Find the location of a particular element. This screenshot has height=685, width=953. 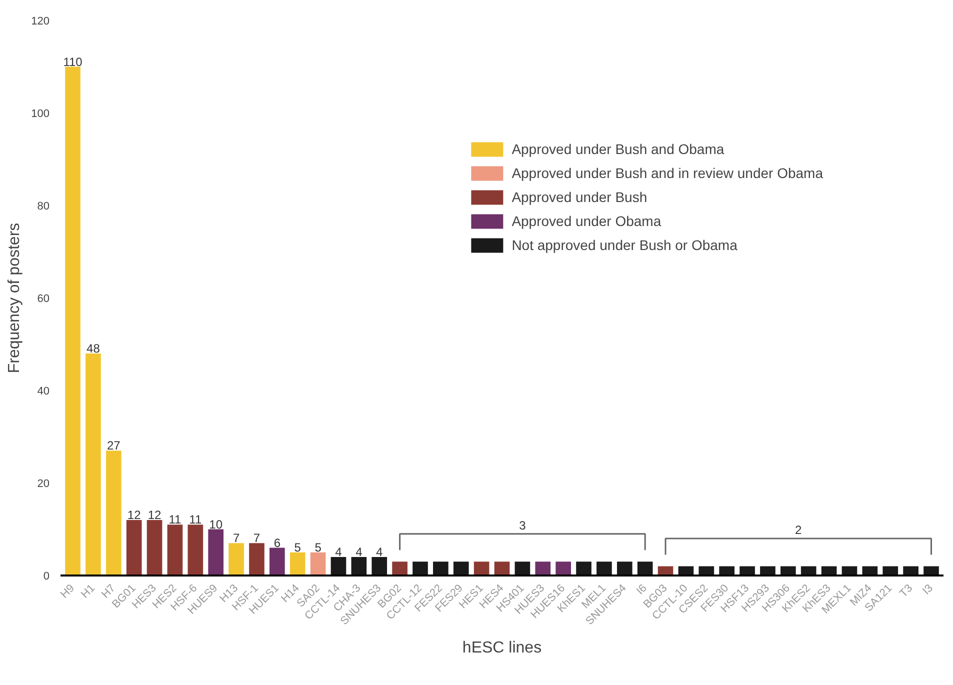

legend-label: Approved under Obama is located at coordinates (587, 221).